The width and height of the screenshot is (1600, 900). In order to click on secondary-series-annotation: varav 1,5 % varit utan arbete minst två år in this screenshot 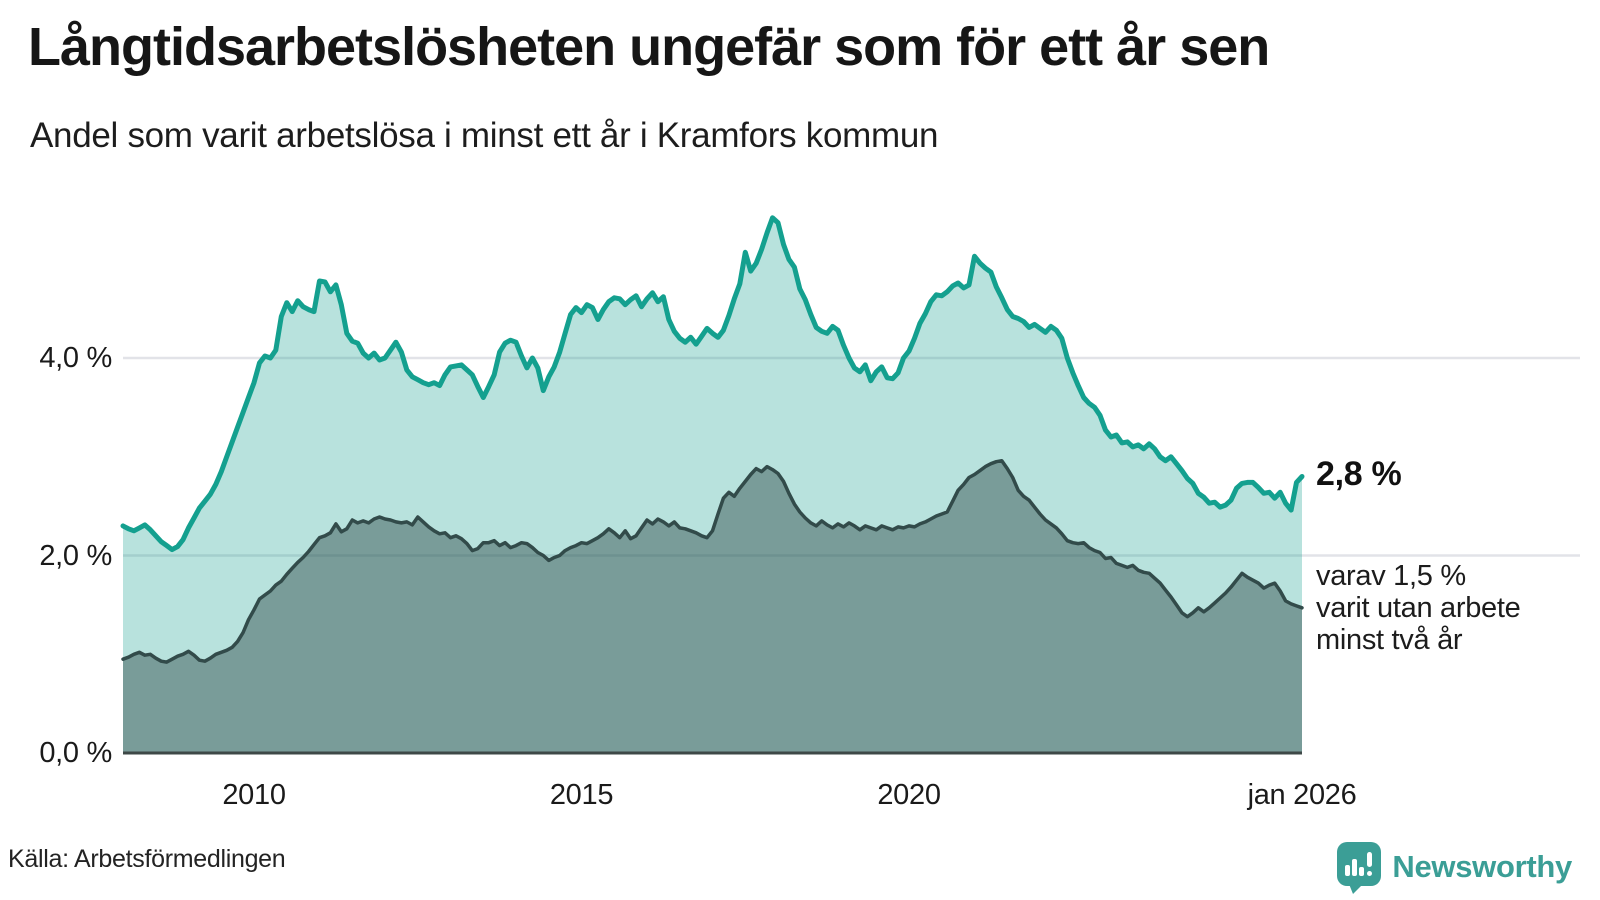, I will do `click(1418, 607)`.